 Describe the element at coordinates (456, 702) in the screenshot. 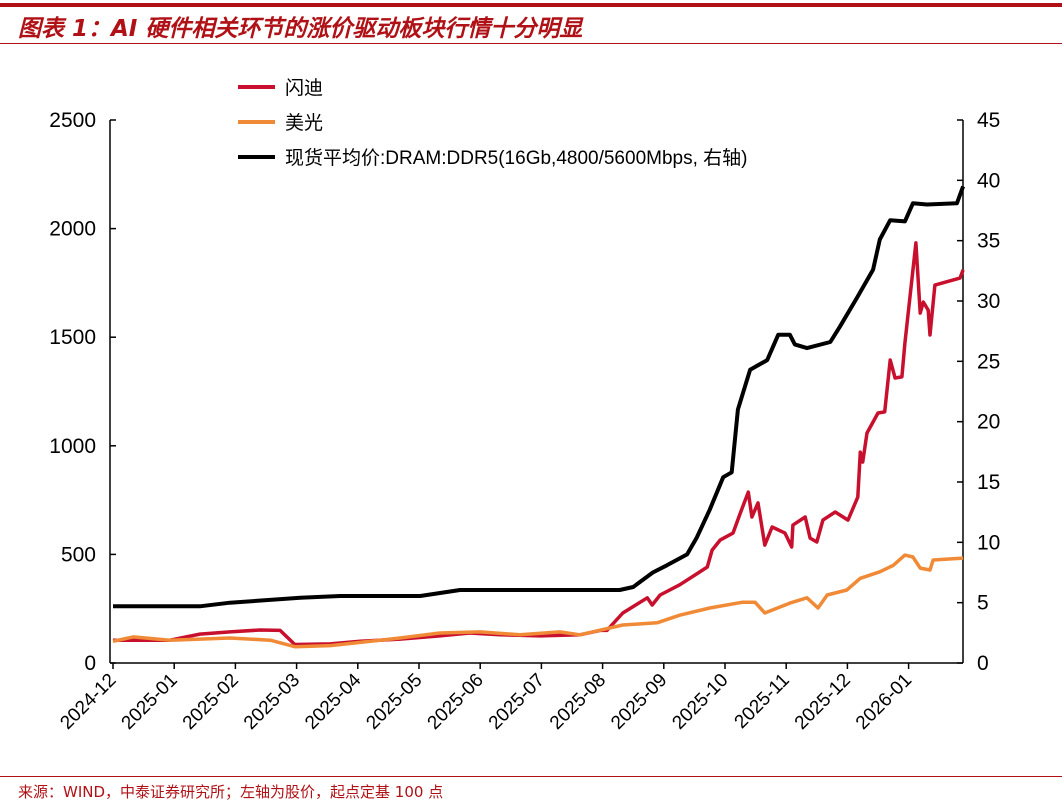

I see `x-tick-label: 2025-06` at that location.